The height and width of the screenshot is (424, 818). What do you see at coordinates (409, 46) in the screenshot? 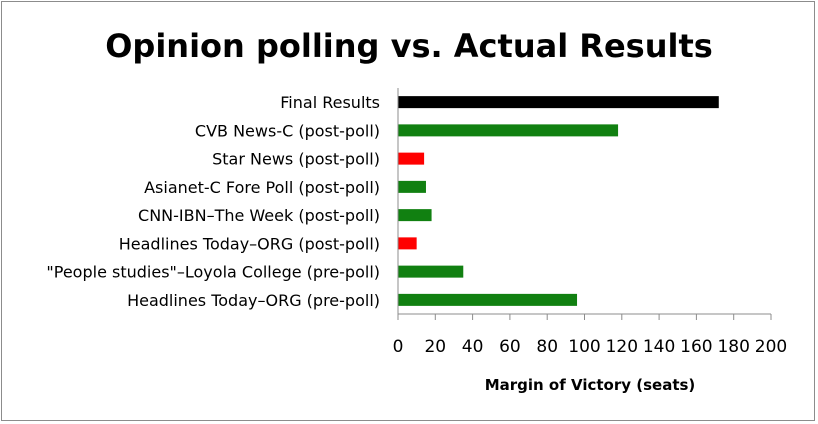
I see `chart-title: Opinion polling vs. Actual Results` at bounding box center [409, 46].